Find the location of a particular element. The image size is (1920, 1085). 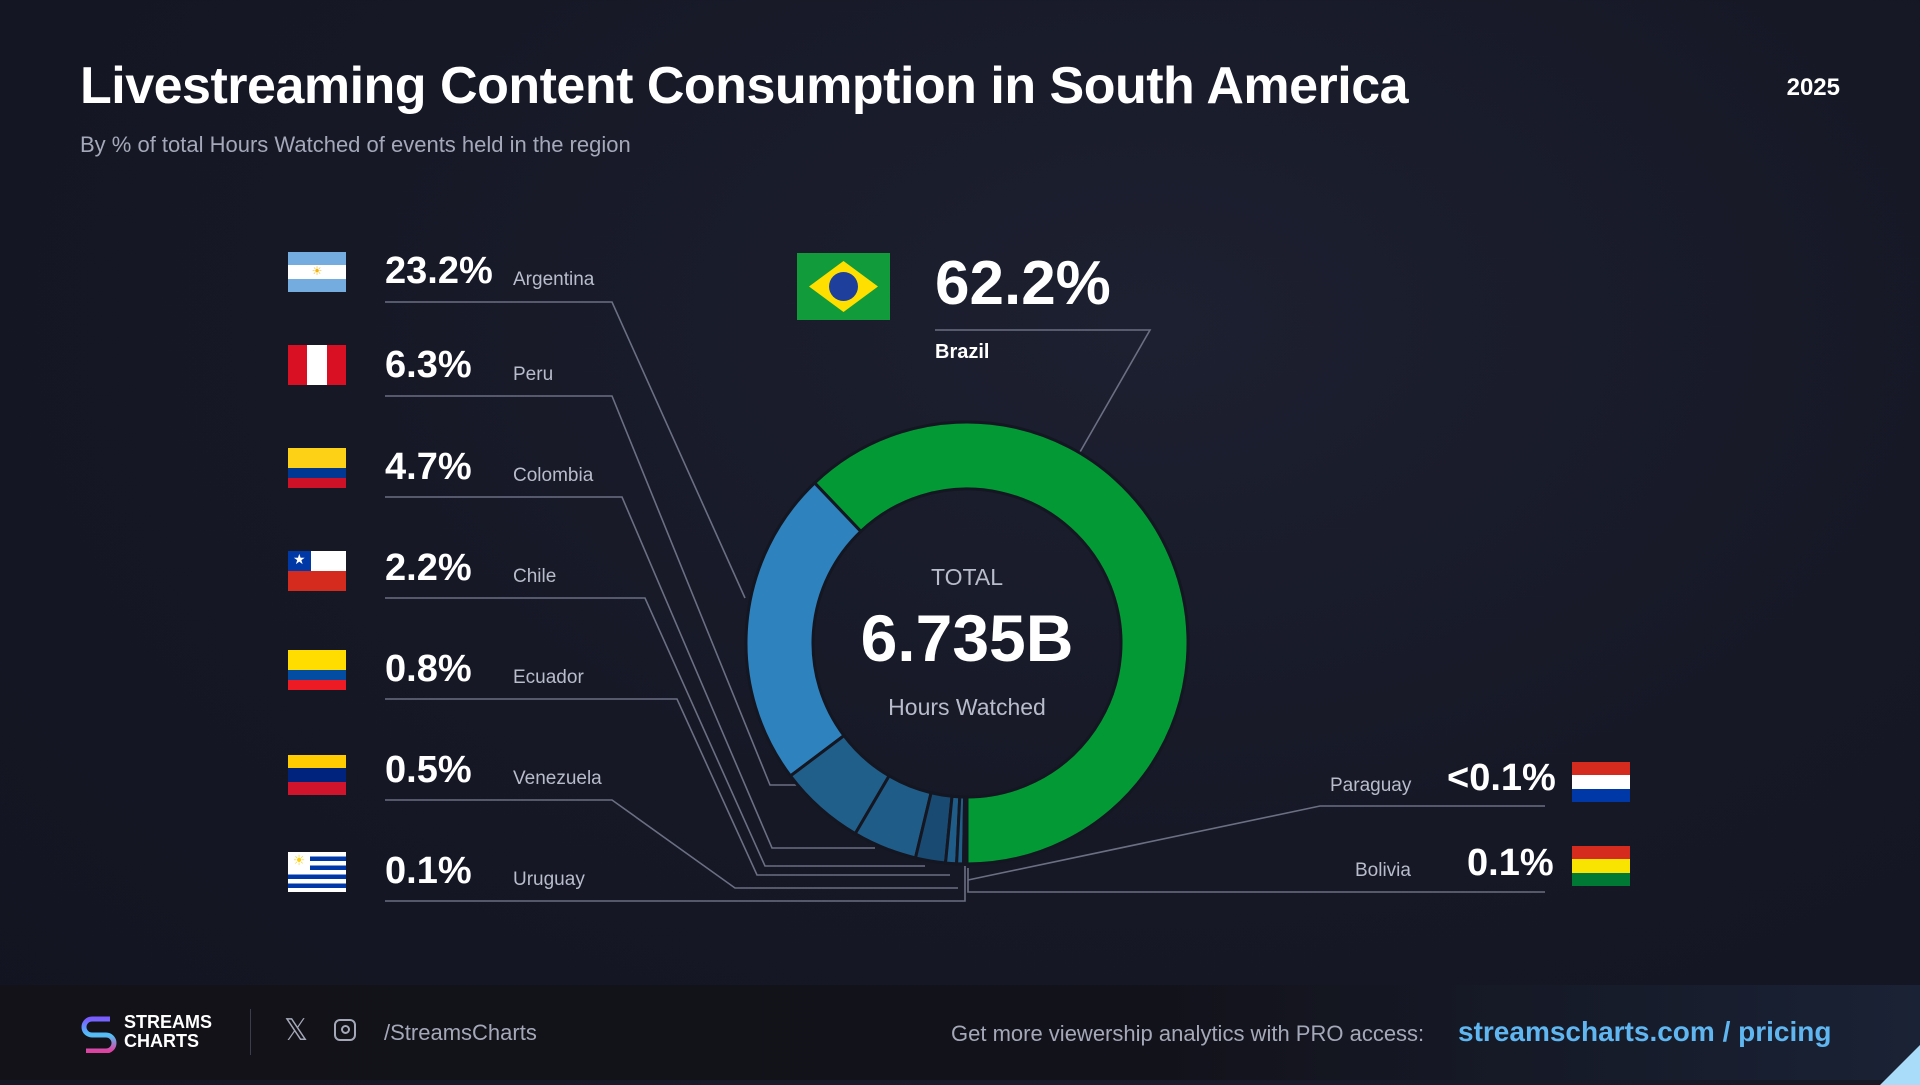

slice-paraguay is located at coordinates (966, 830).